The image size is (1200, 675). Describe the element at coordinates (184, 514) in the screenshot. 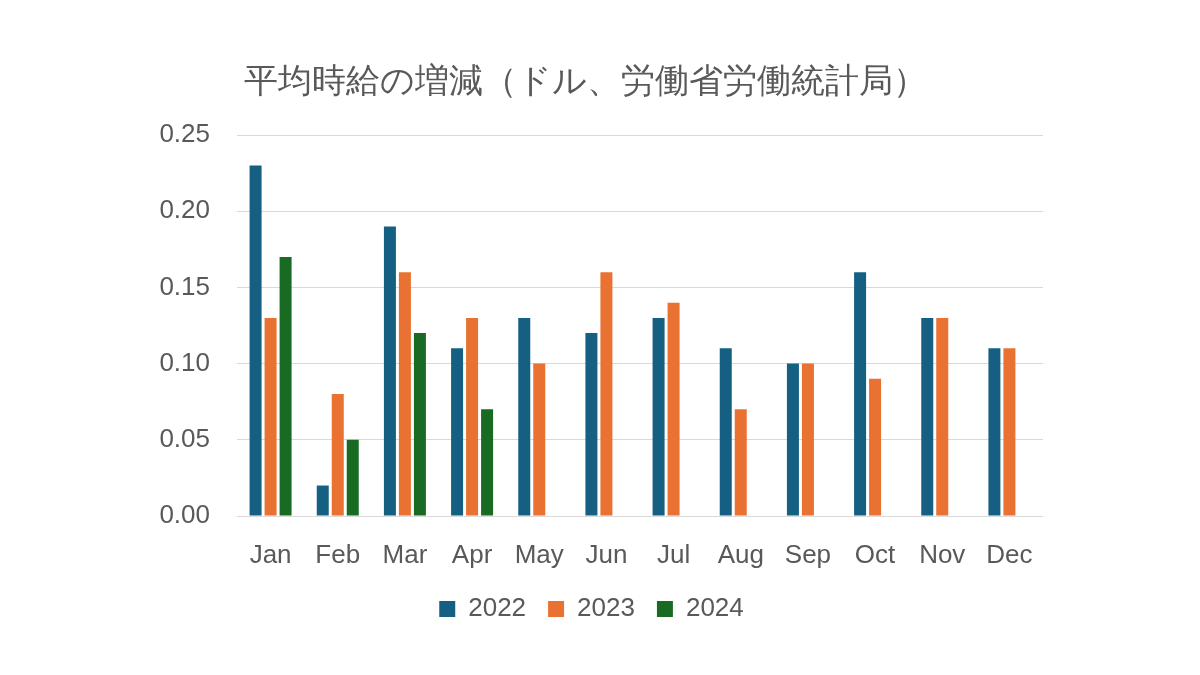

I see `y-tick-label: 0.00` at that location.